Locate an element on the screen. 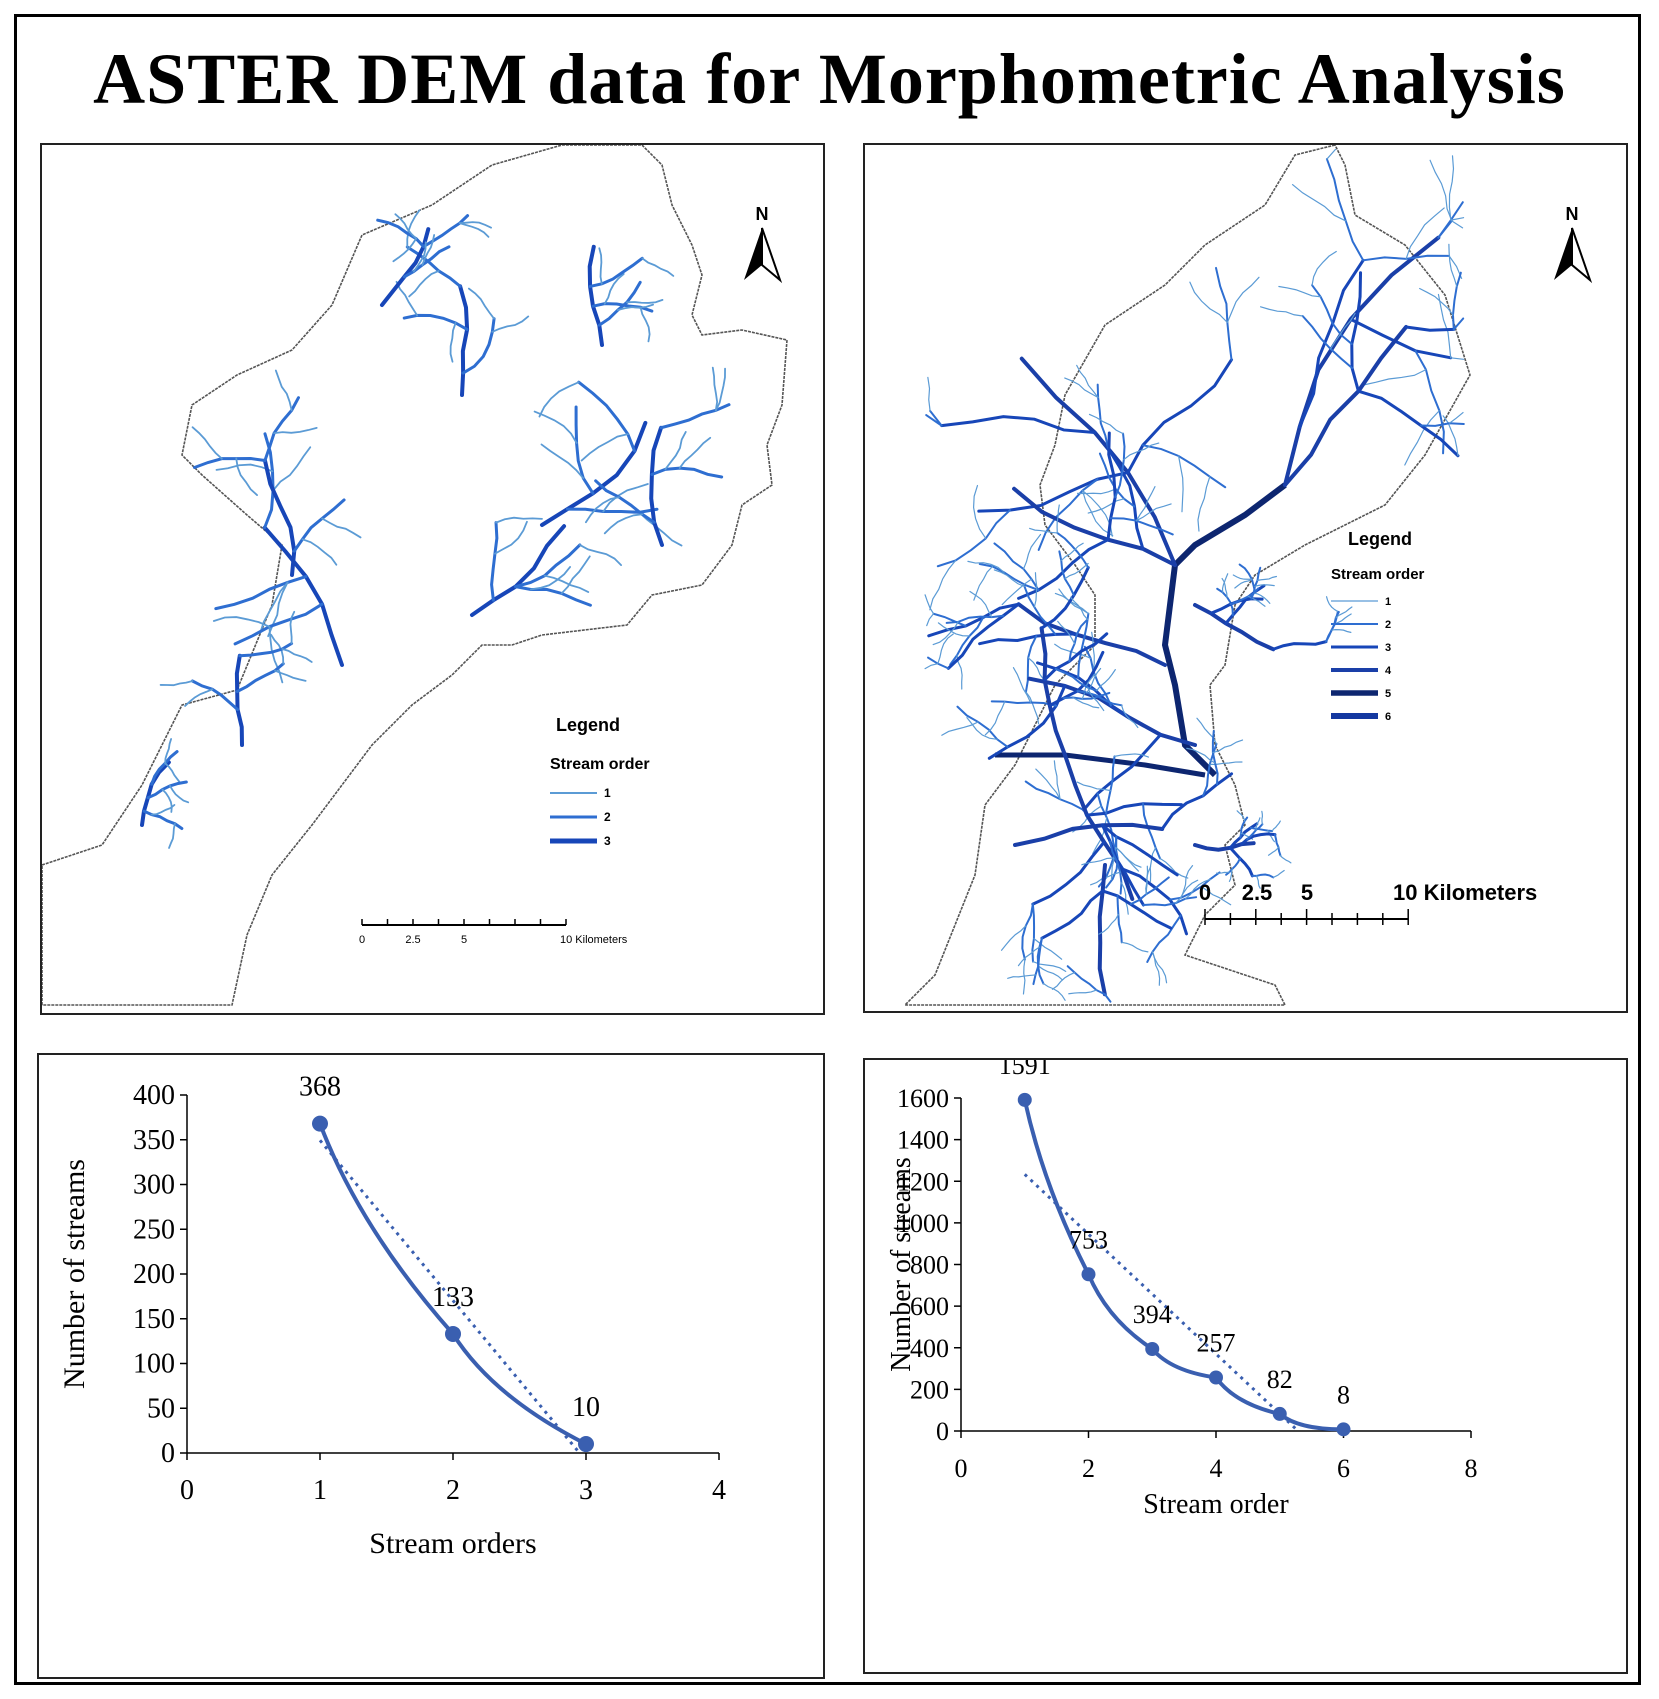 The image size is (1659, 1699). y-tick-label: 200 is located at coordinates (929, 1389).